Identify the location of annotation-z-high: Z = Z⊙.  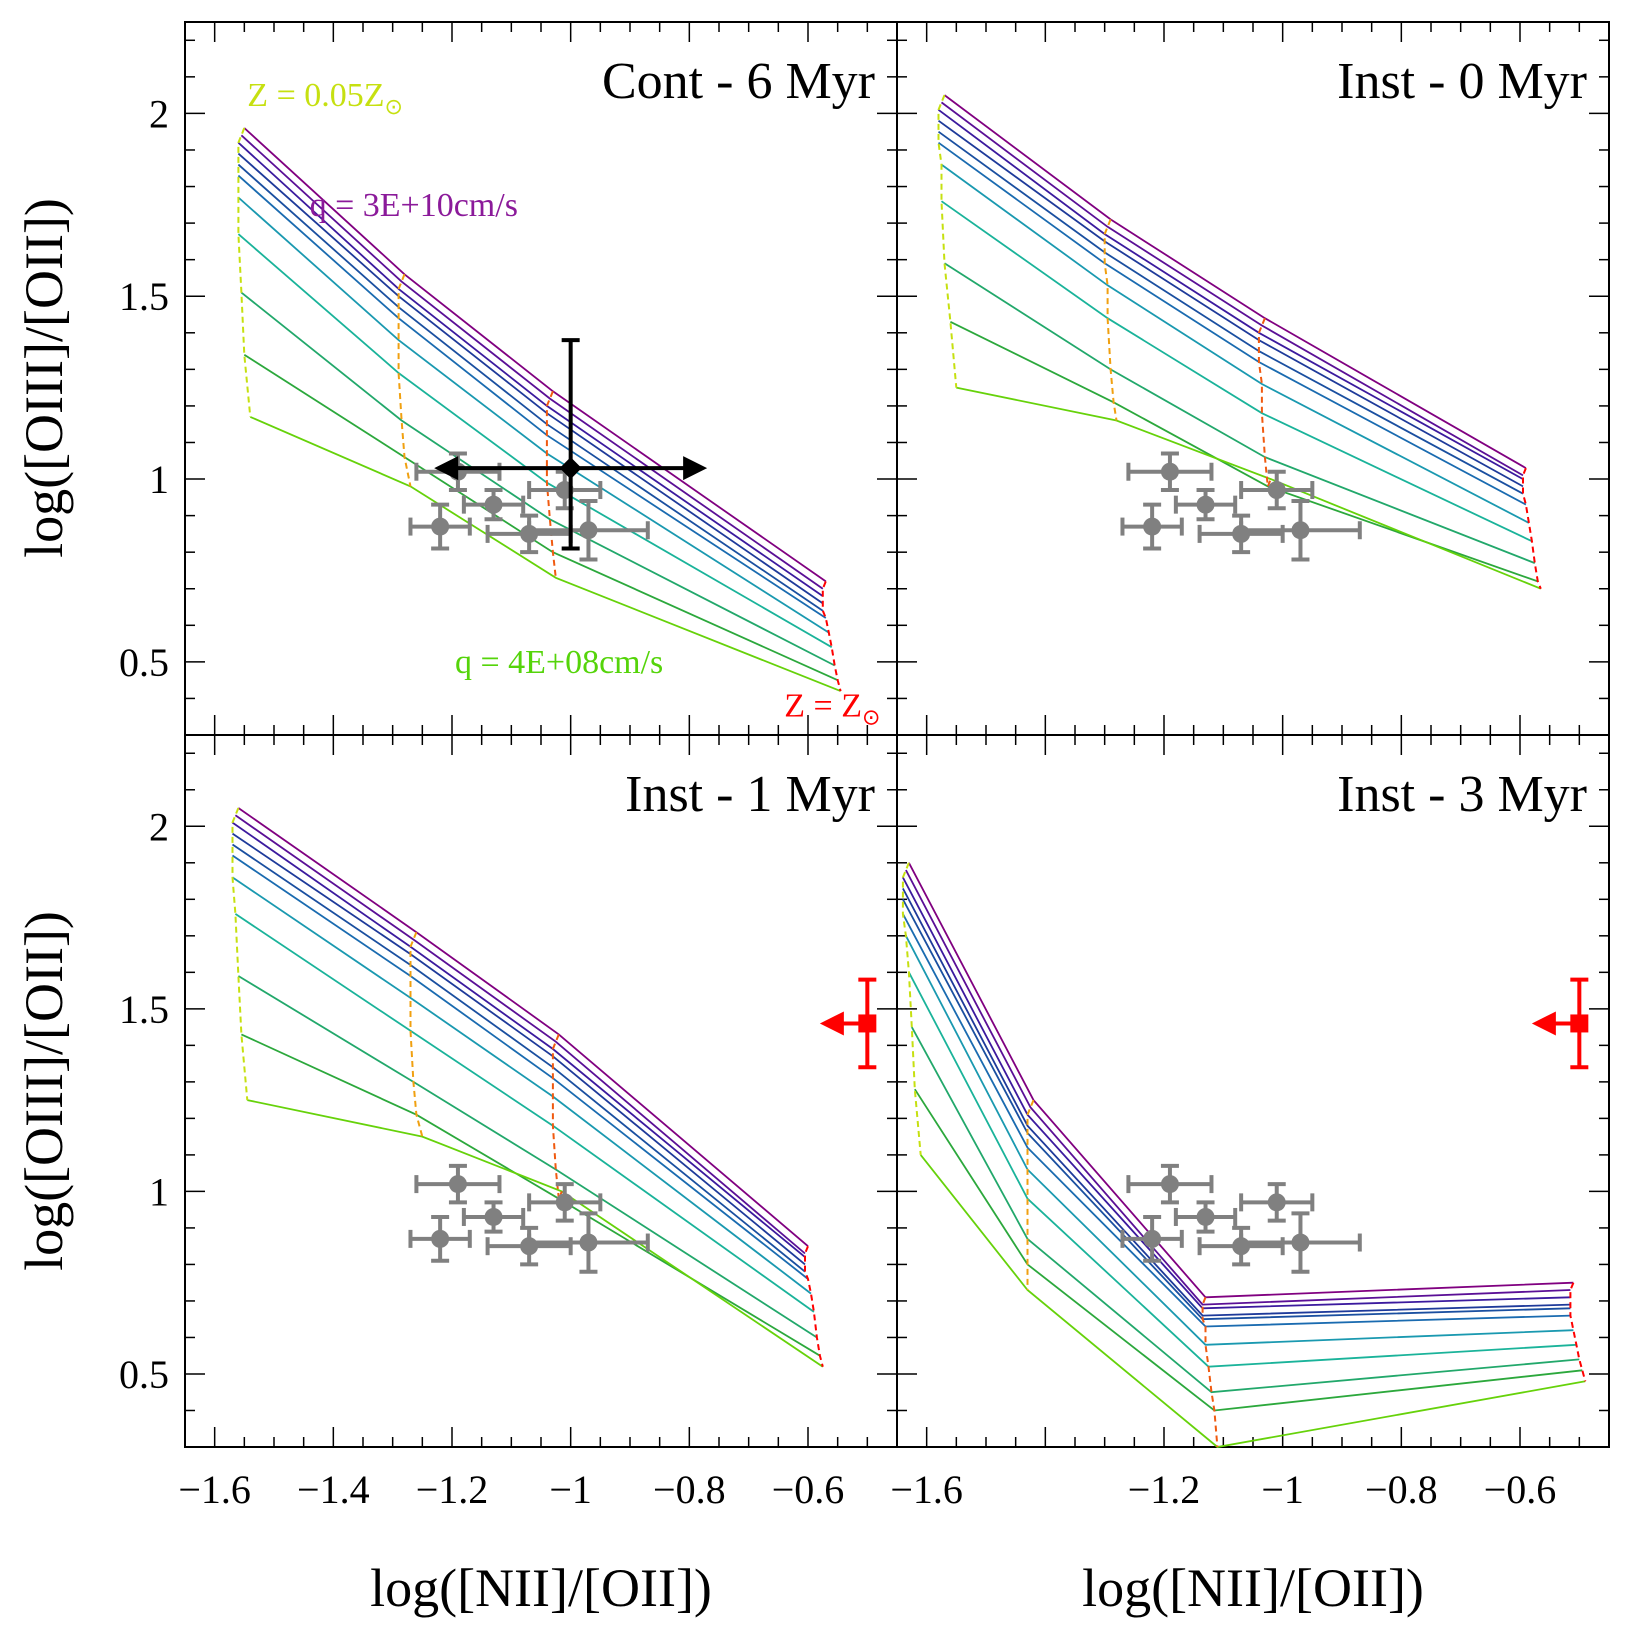
(832, 709).